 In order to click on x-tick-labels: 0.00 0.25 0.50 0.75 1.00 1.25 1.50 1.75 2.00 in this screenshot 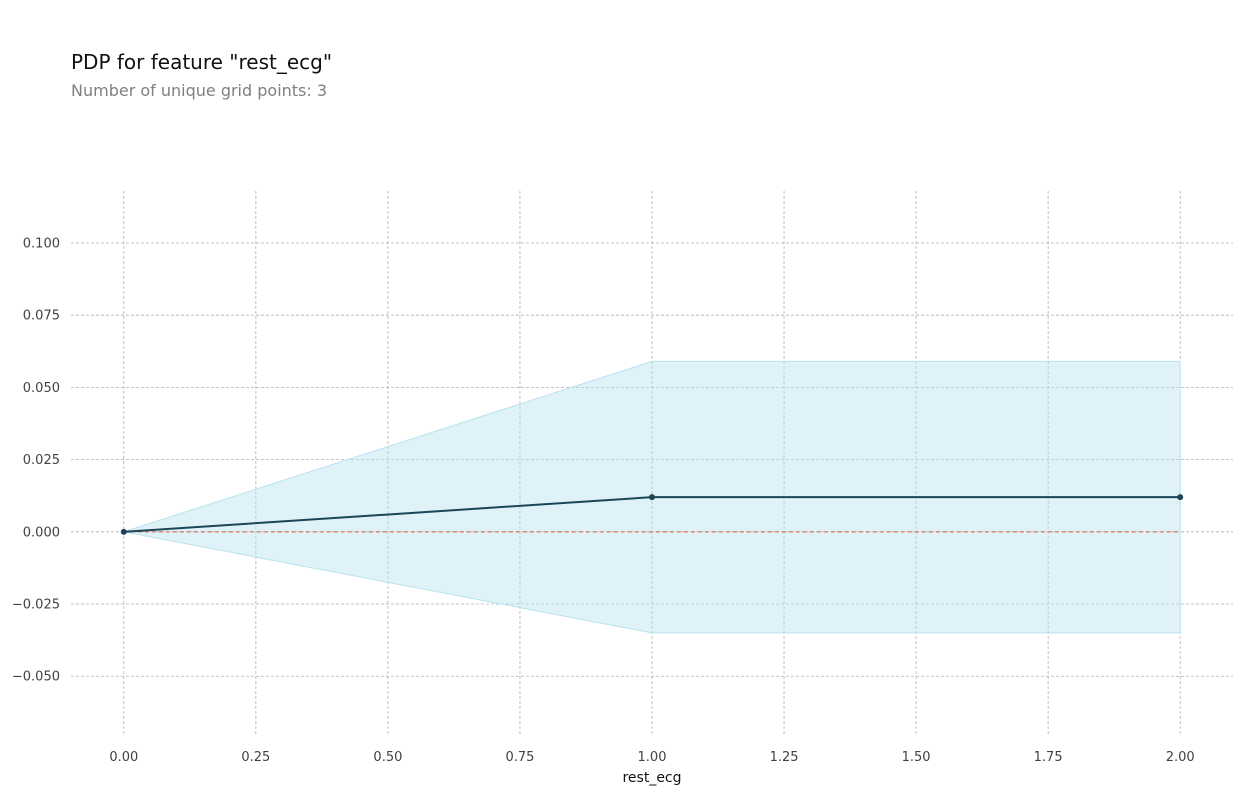, I will do `click(651, 757)`.